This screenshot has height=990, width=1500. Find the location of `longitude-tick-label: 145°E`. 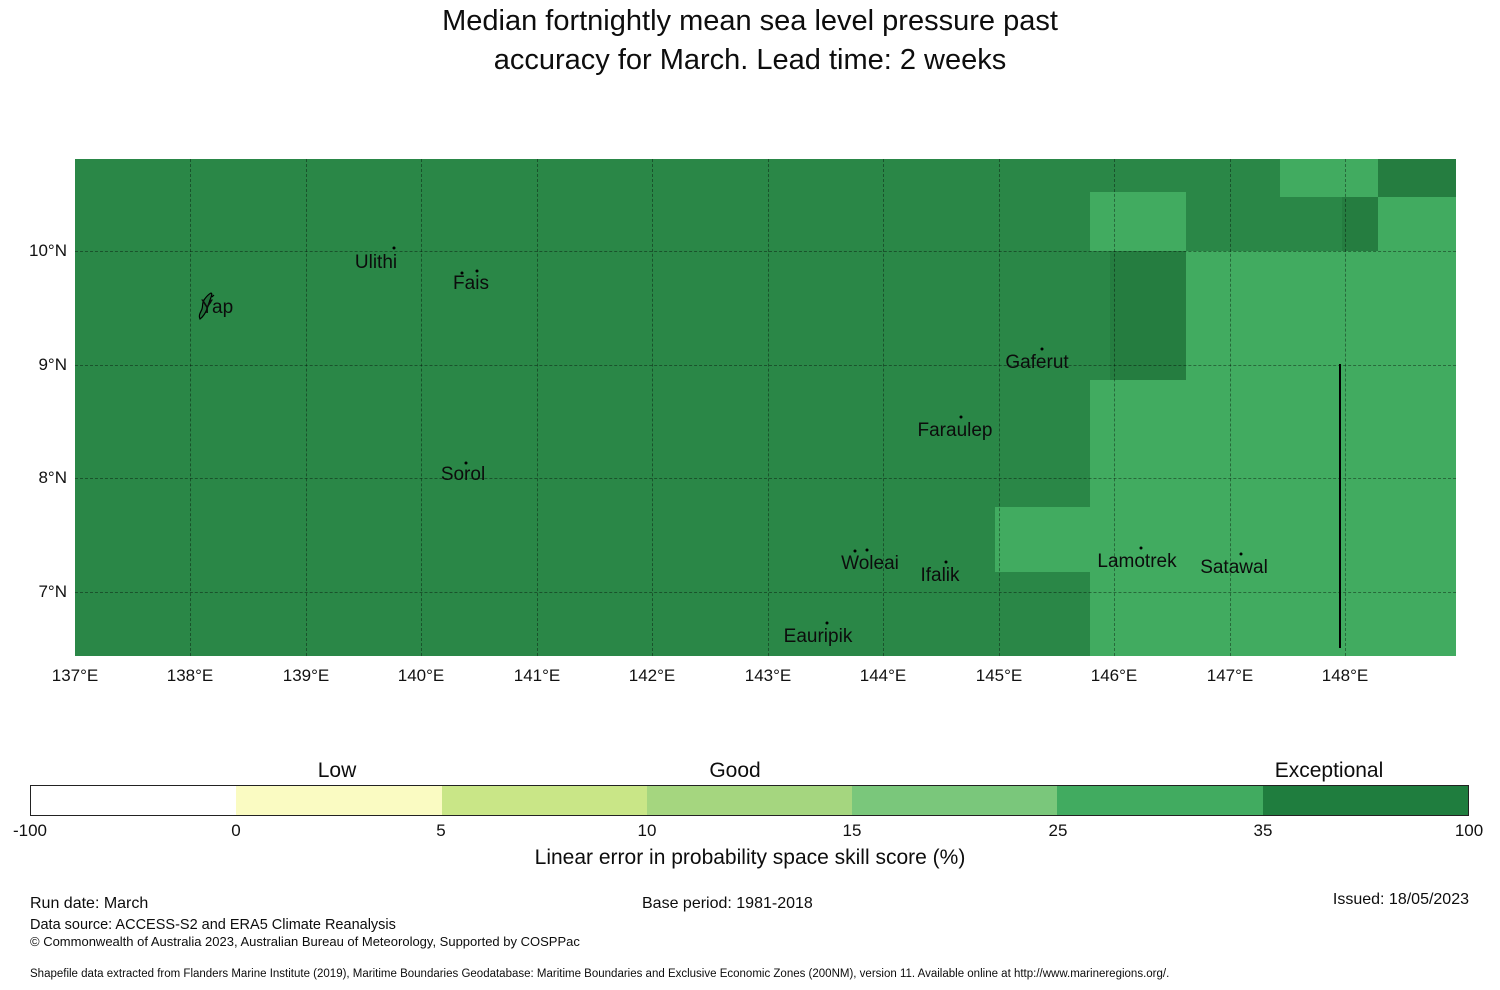

longitude-tick-label: 145°E is located at coordinates (999, 675).